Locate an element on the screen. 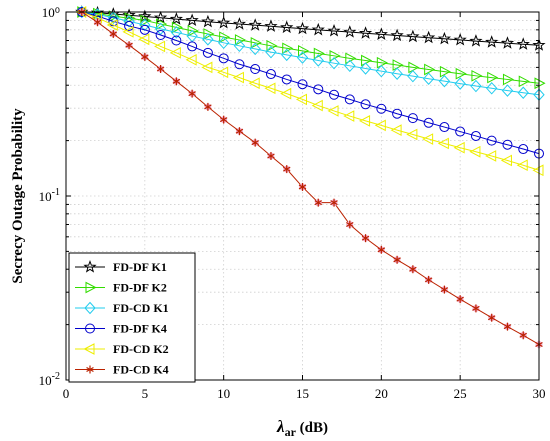  legend-label: FD-DF K1 is located at coordinates (140, 267).